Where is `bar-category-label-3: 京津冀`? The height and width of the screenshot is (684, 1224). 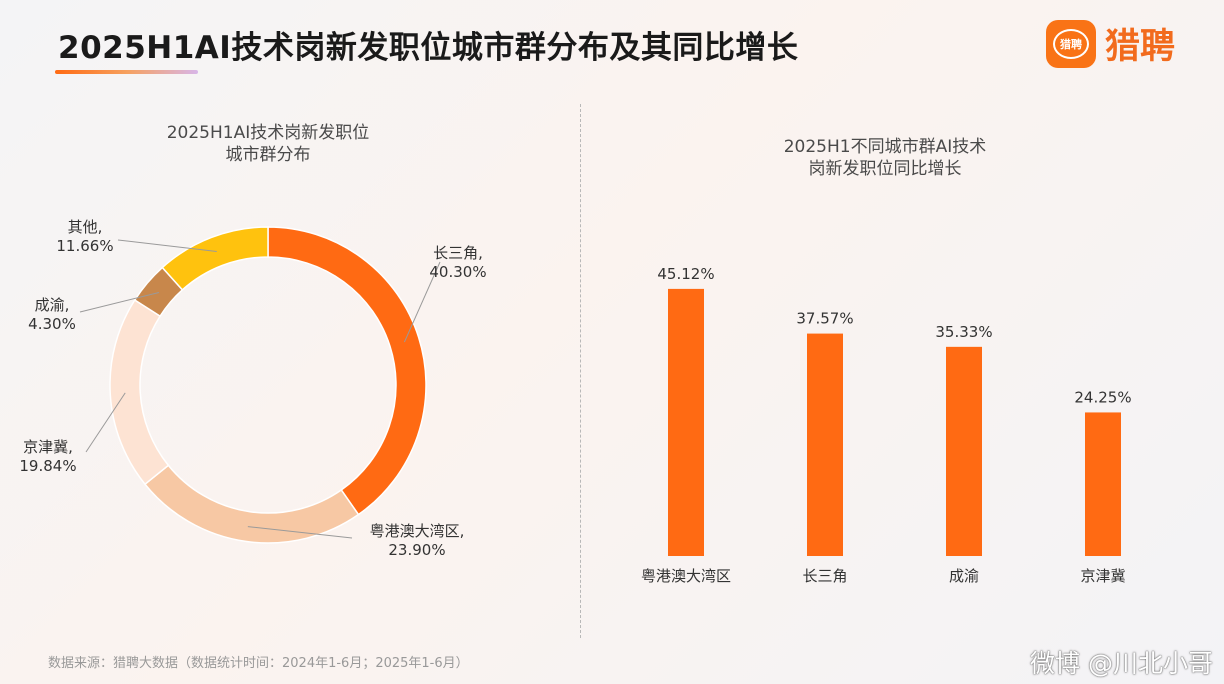
bar-category-label-3: 京津冀 is located at coordinates (1102, 576).